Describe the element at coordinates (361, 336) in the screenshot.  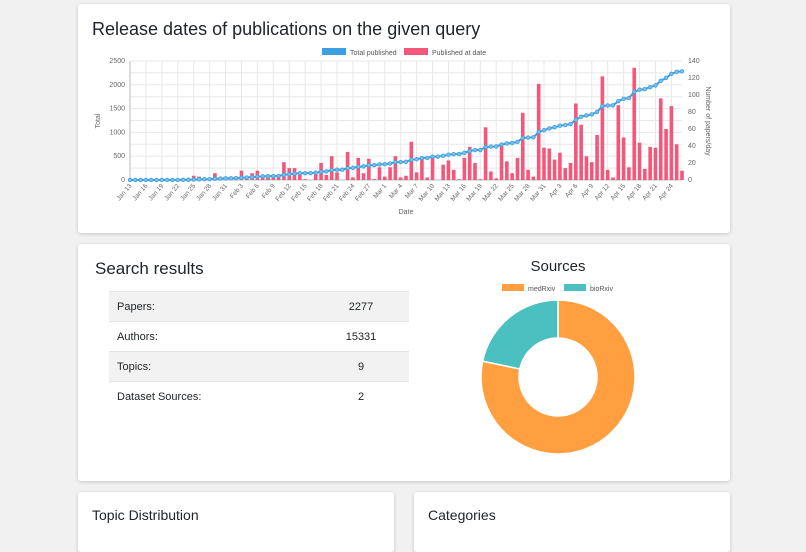
I see `row-value: 15331` at that location.